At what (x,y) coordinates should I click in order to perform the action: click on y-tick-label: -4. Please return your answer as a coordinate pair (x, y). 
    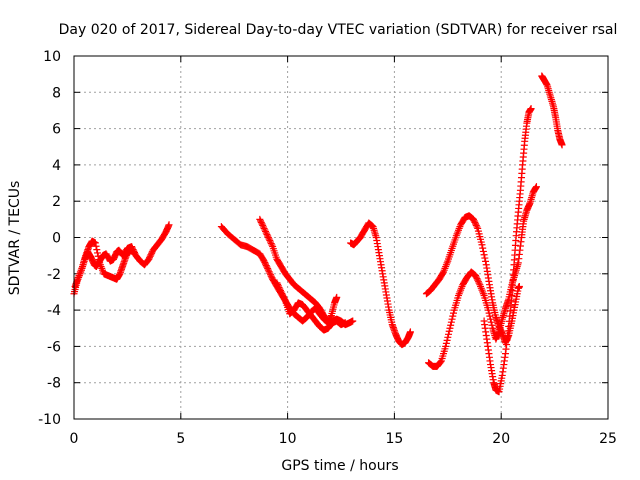
    Looking at the image, I should click on (54, 311).